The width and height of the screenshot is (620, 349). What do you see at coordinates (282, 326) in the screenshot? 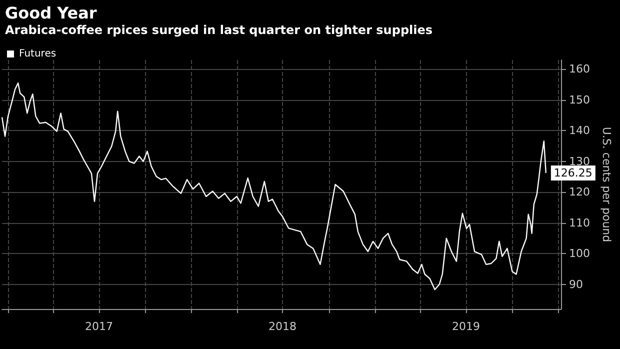
I see `x-tick-label: 2018` at bounding box center [282, 326].